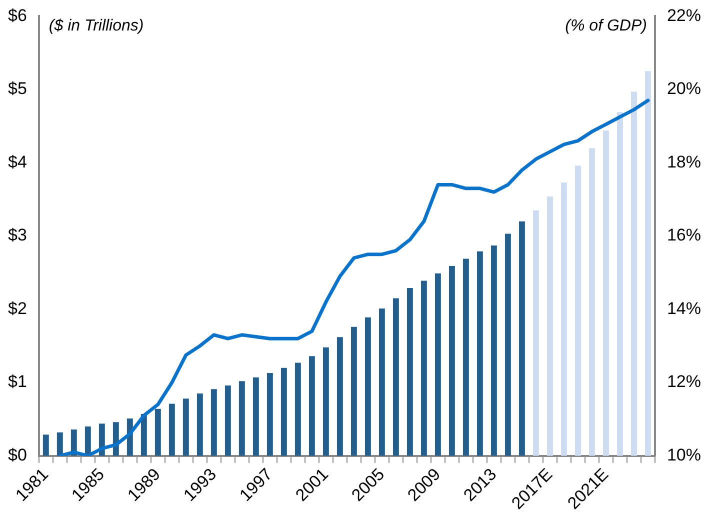  I want to click on y2-tick-label: 10%, so click(684, 455).